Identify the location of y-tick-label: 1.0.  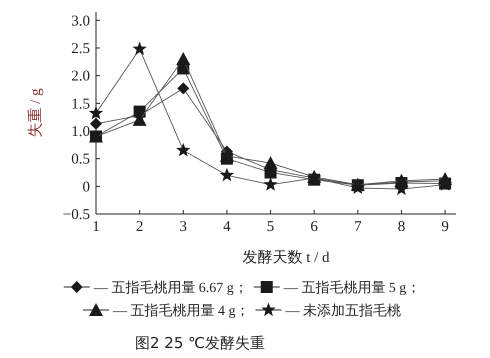
(80, 132).